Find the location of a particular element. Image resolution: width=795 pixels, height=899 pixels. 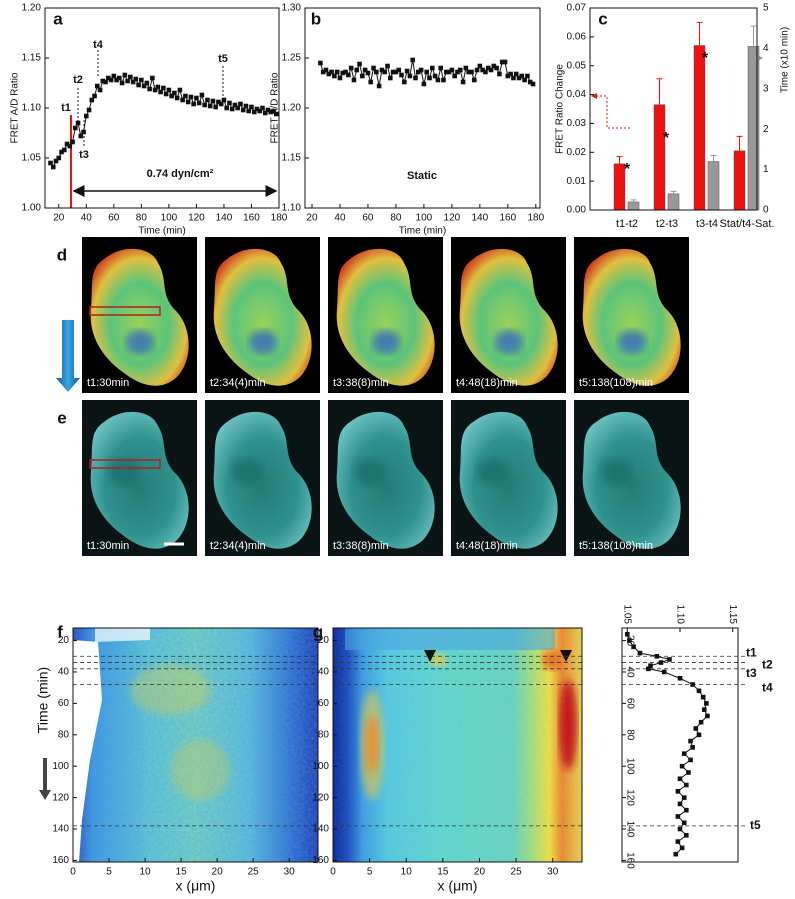

y-tick-label: 1.30 is located at coordinates (292, 8).